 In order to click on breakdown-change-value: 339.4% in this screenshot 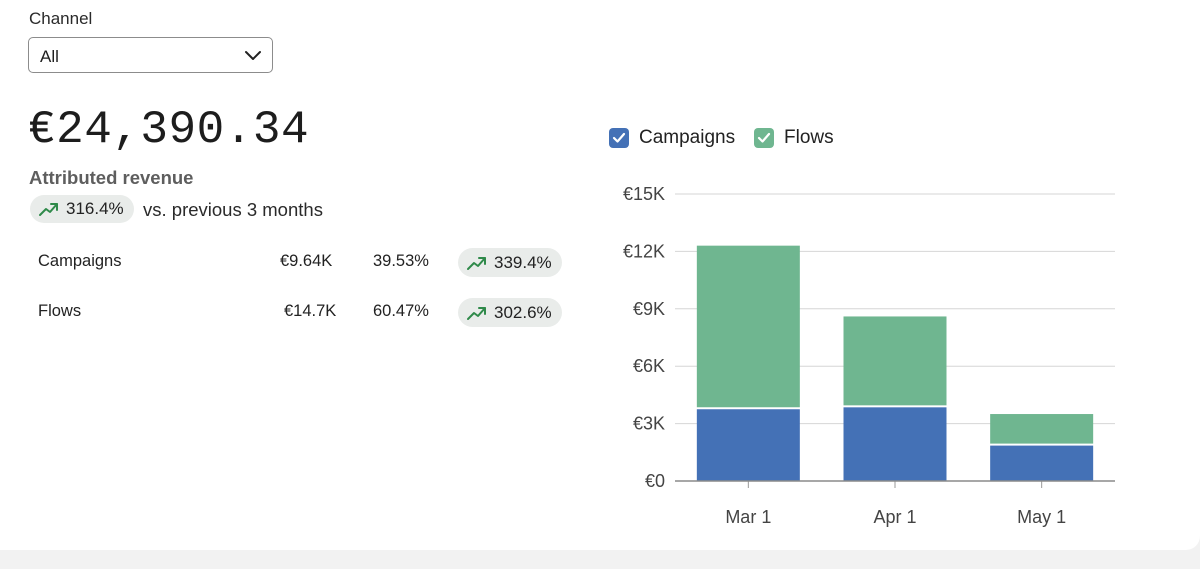, I will do `click(523, 262)`.